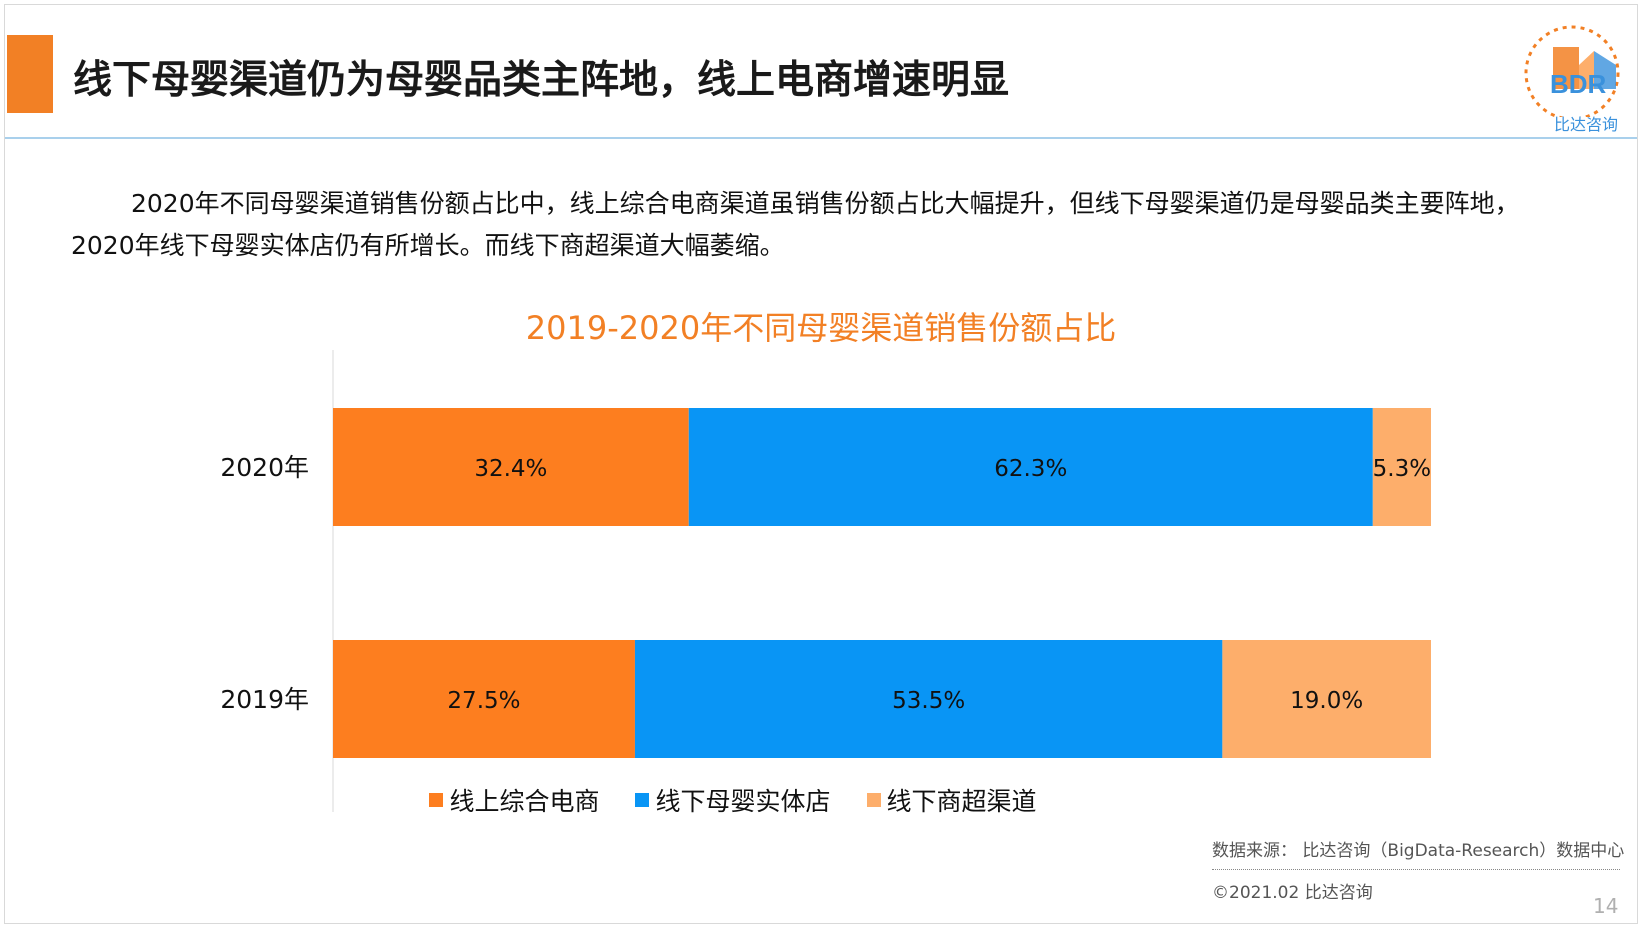 The height and width of the screenshot is (930, 1644). Describe the element at coordinates (1292, 893) in the screenshot. I see `copyright: ©2021.02 比达咨询` at that location.